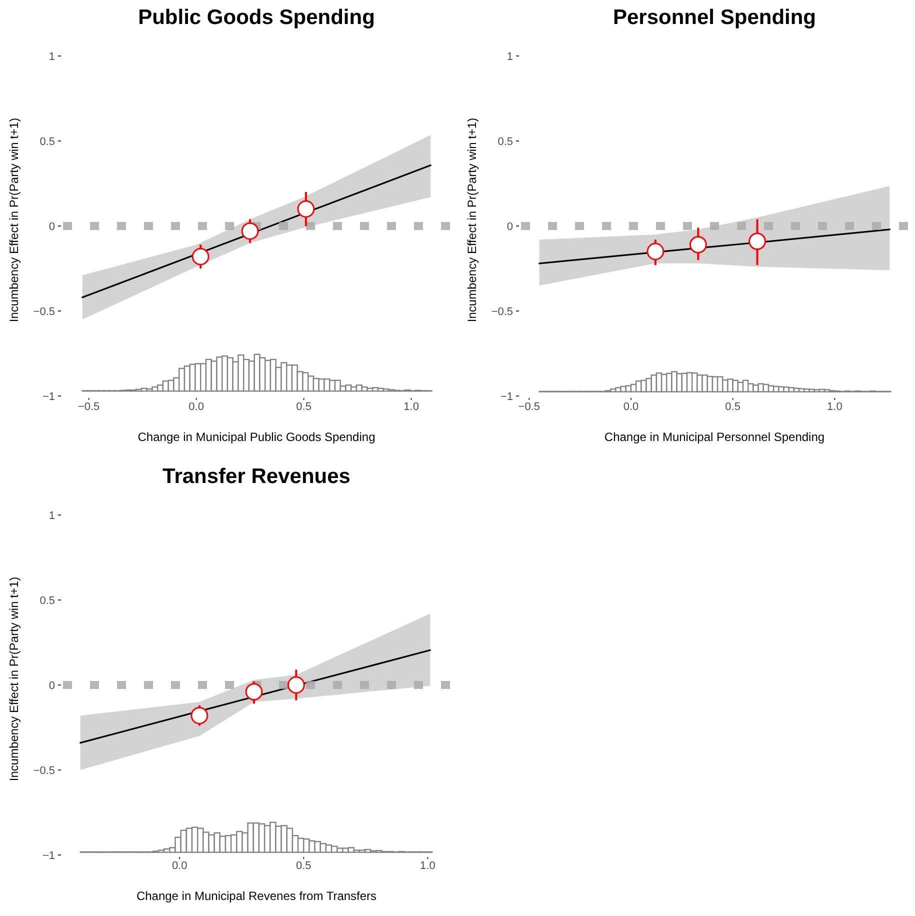  Describe the element at coordinates (257, 437) in the screenshot. I see `x-axis-title: Change in Municipal Public Goods Spending` at that location.